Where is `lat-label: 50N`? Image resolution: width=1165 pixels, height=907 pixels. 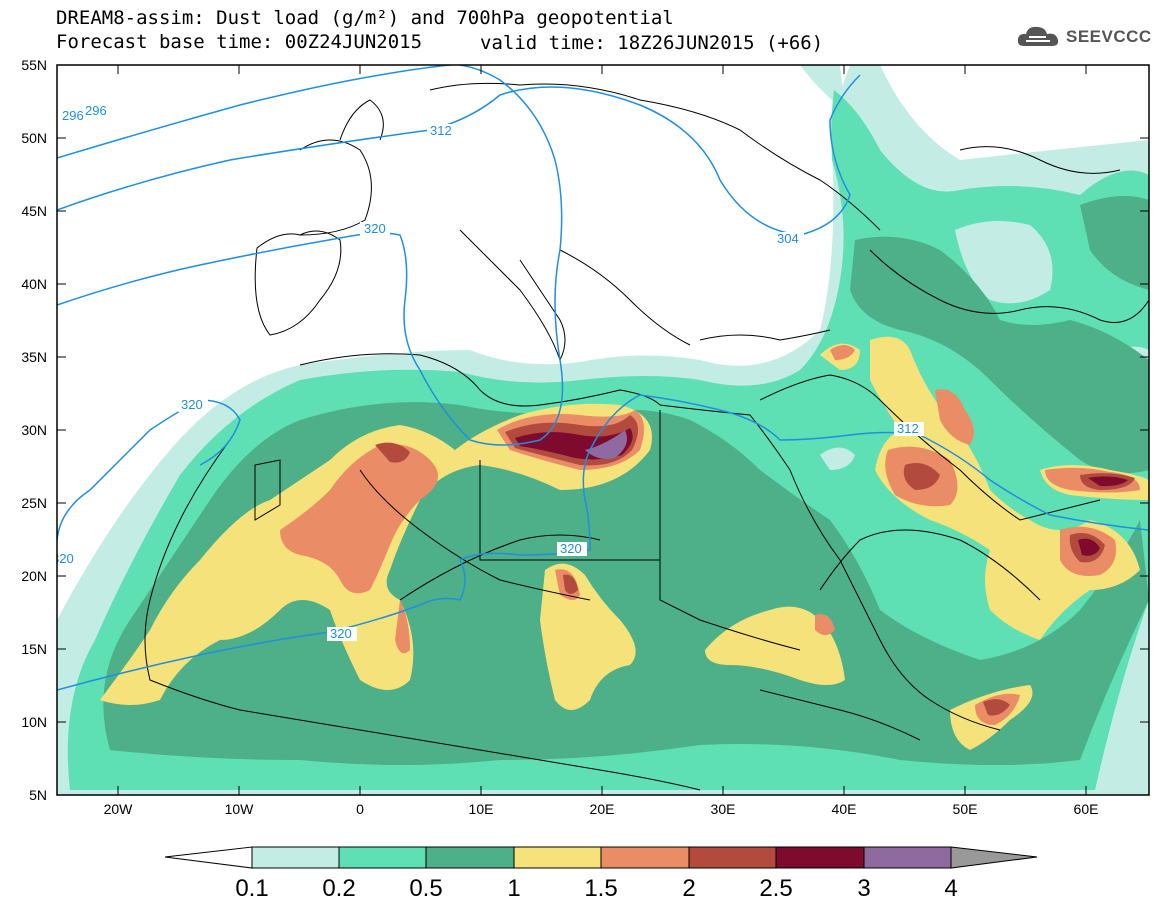 lat-label: 50N is located at coordinates (34, 138).